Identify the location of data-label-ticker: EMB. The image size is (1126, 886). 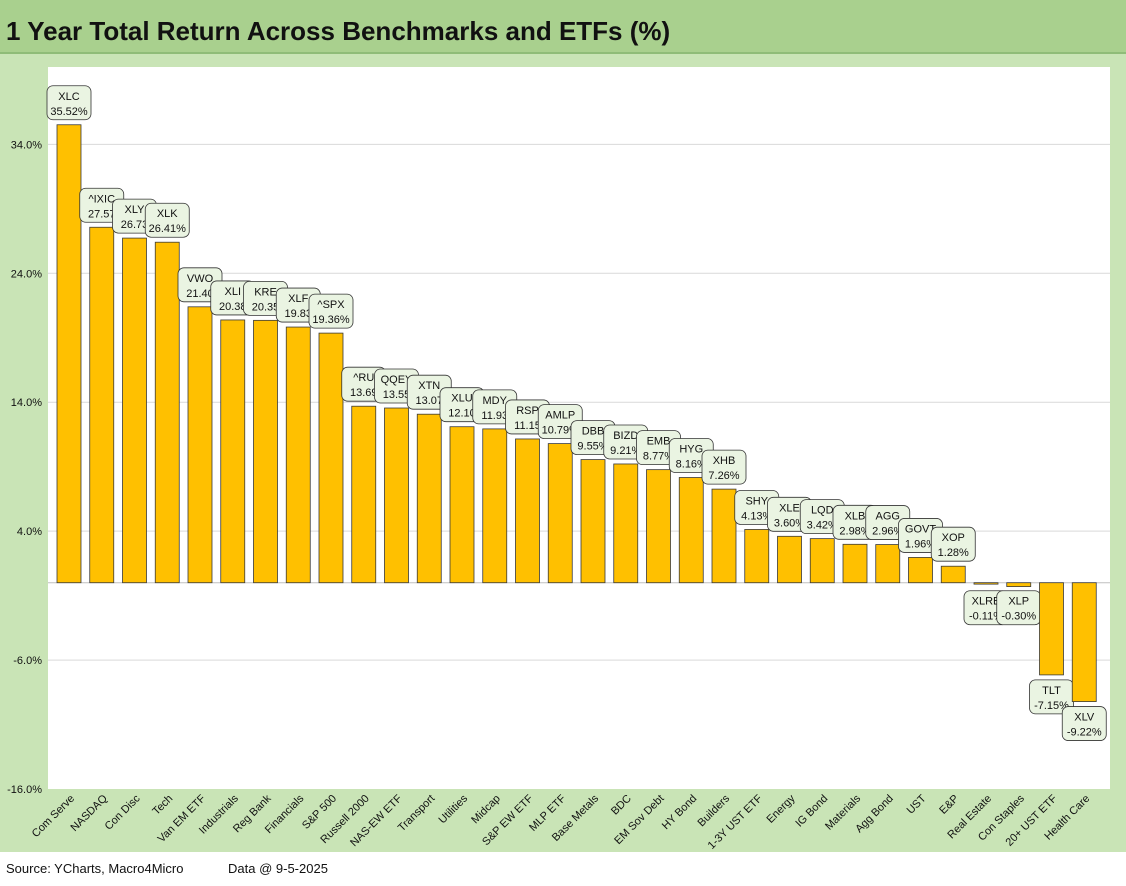
(659, 442).